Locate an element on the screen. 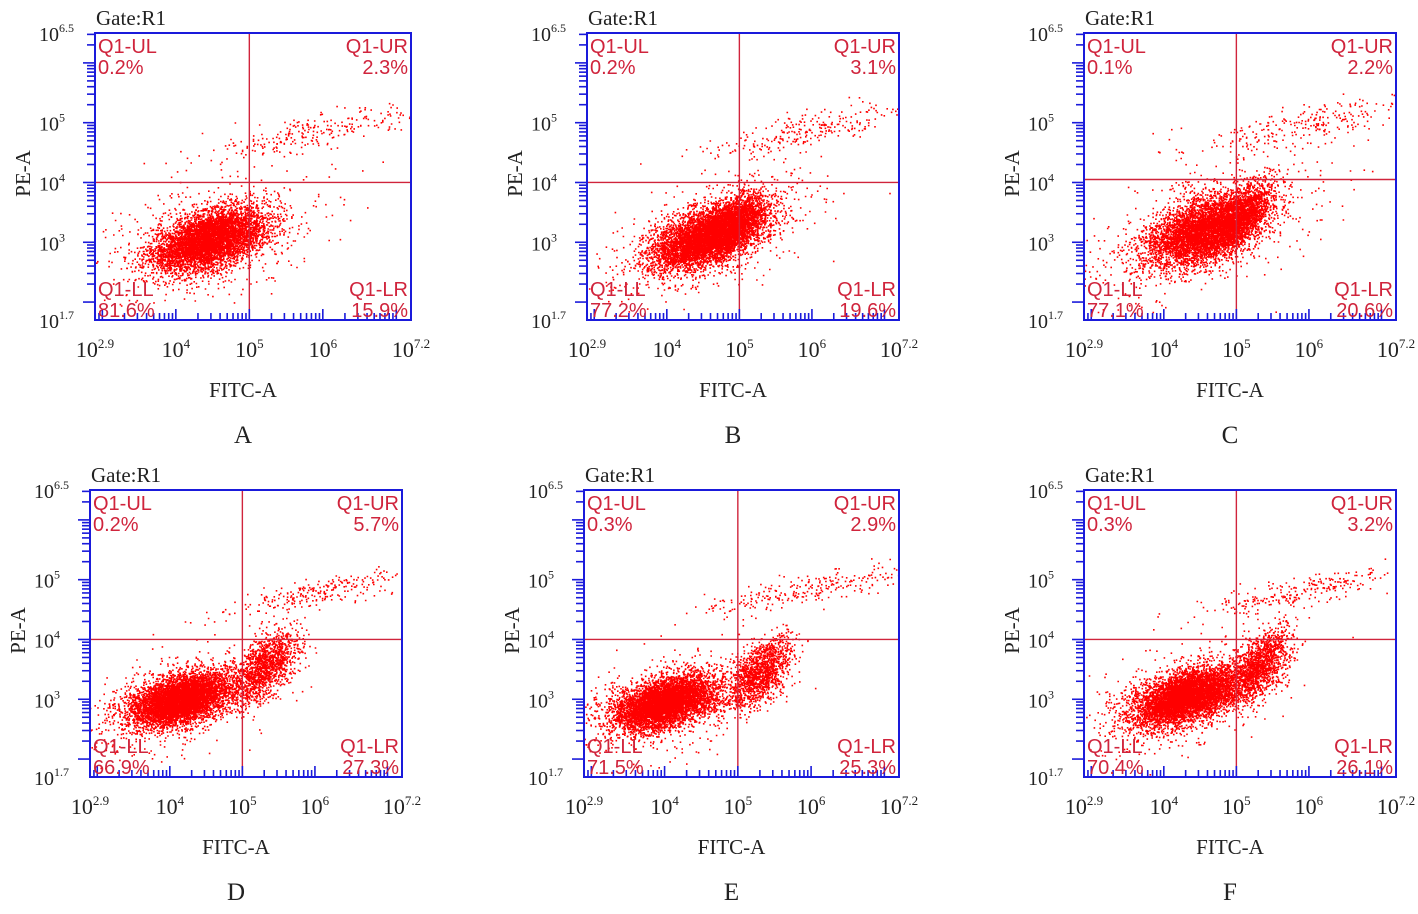 This screenshot has width=1418, height=914. quadrant-percent-q1-ur: 2.9% is located at coordinates (873, 525).